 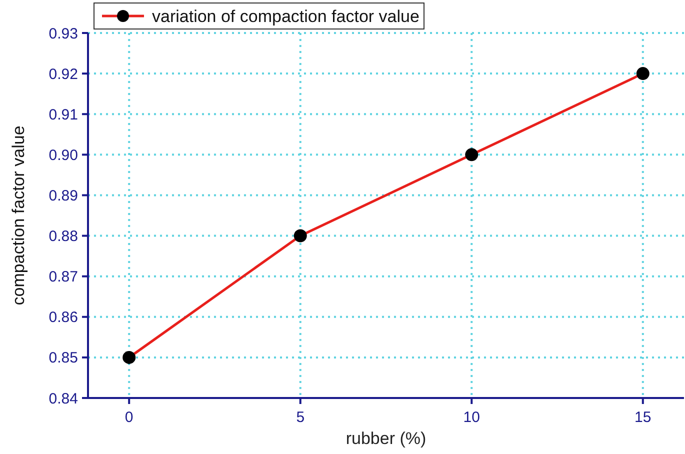 I want to click on x-tick-label: 0, so click(x=129, y=417).